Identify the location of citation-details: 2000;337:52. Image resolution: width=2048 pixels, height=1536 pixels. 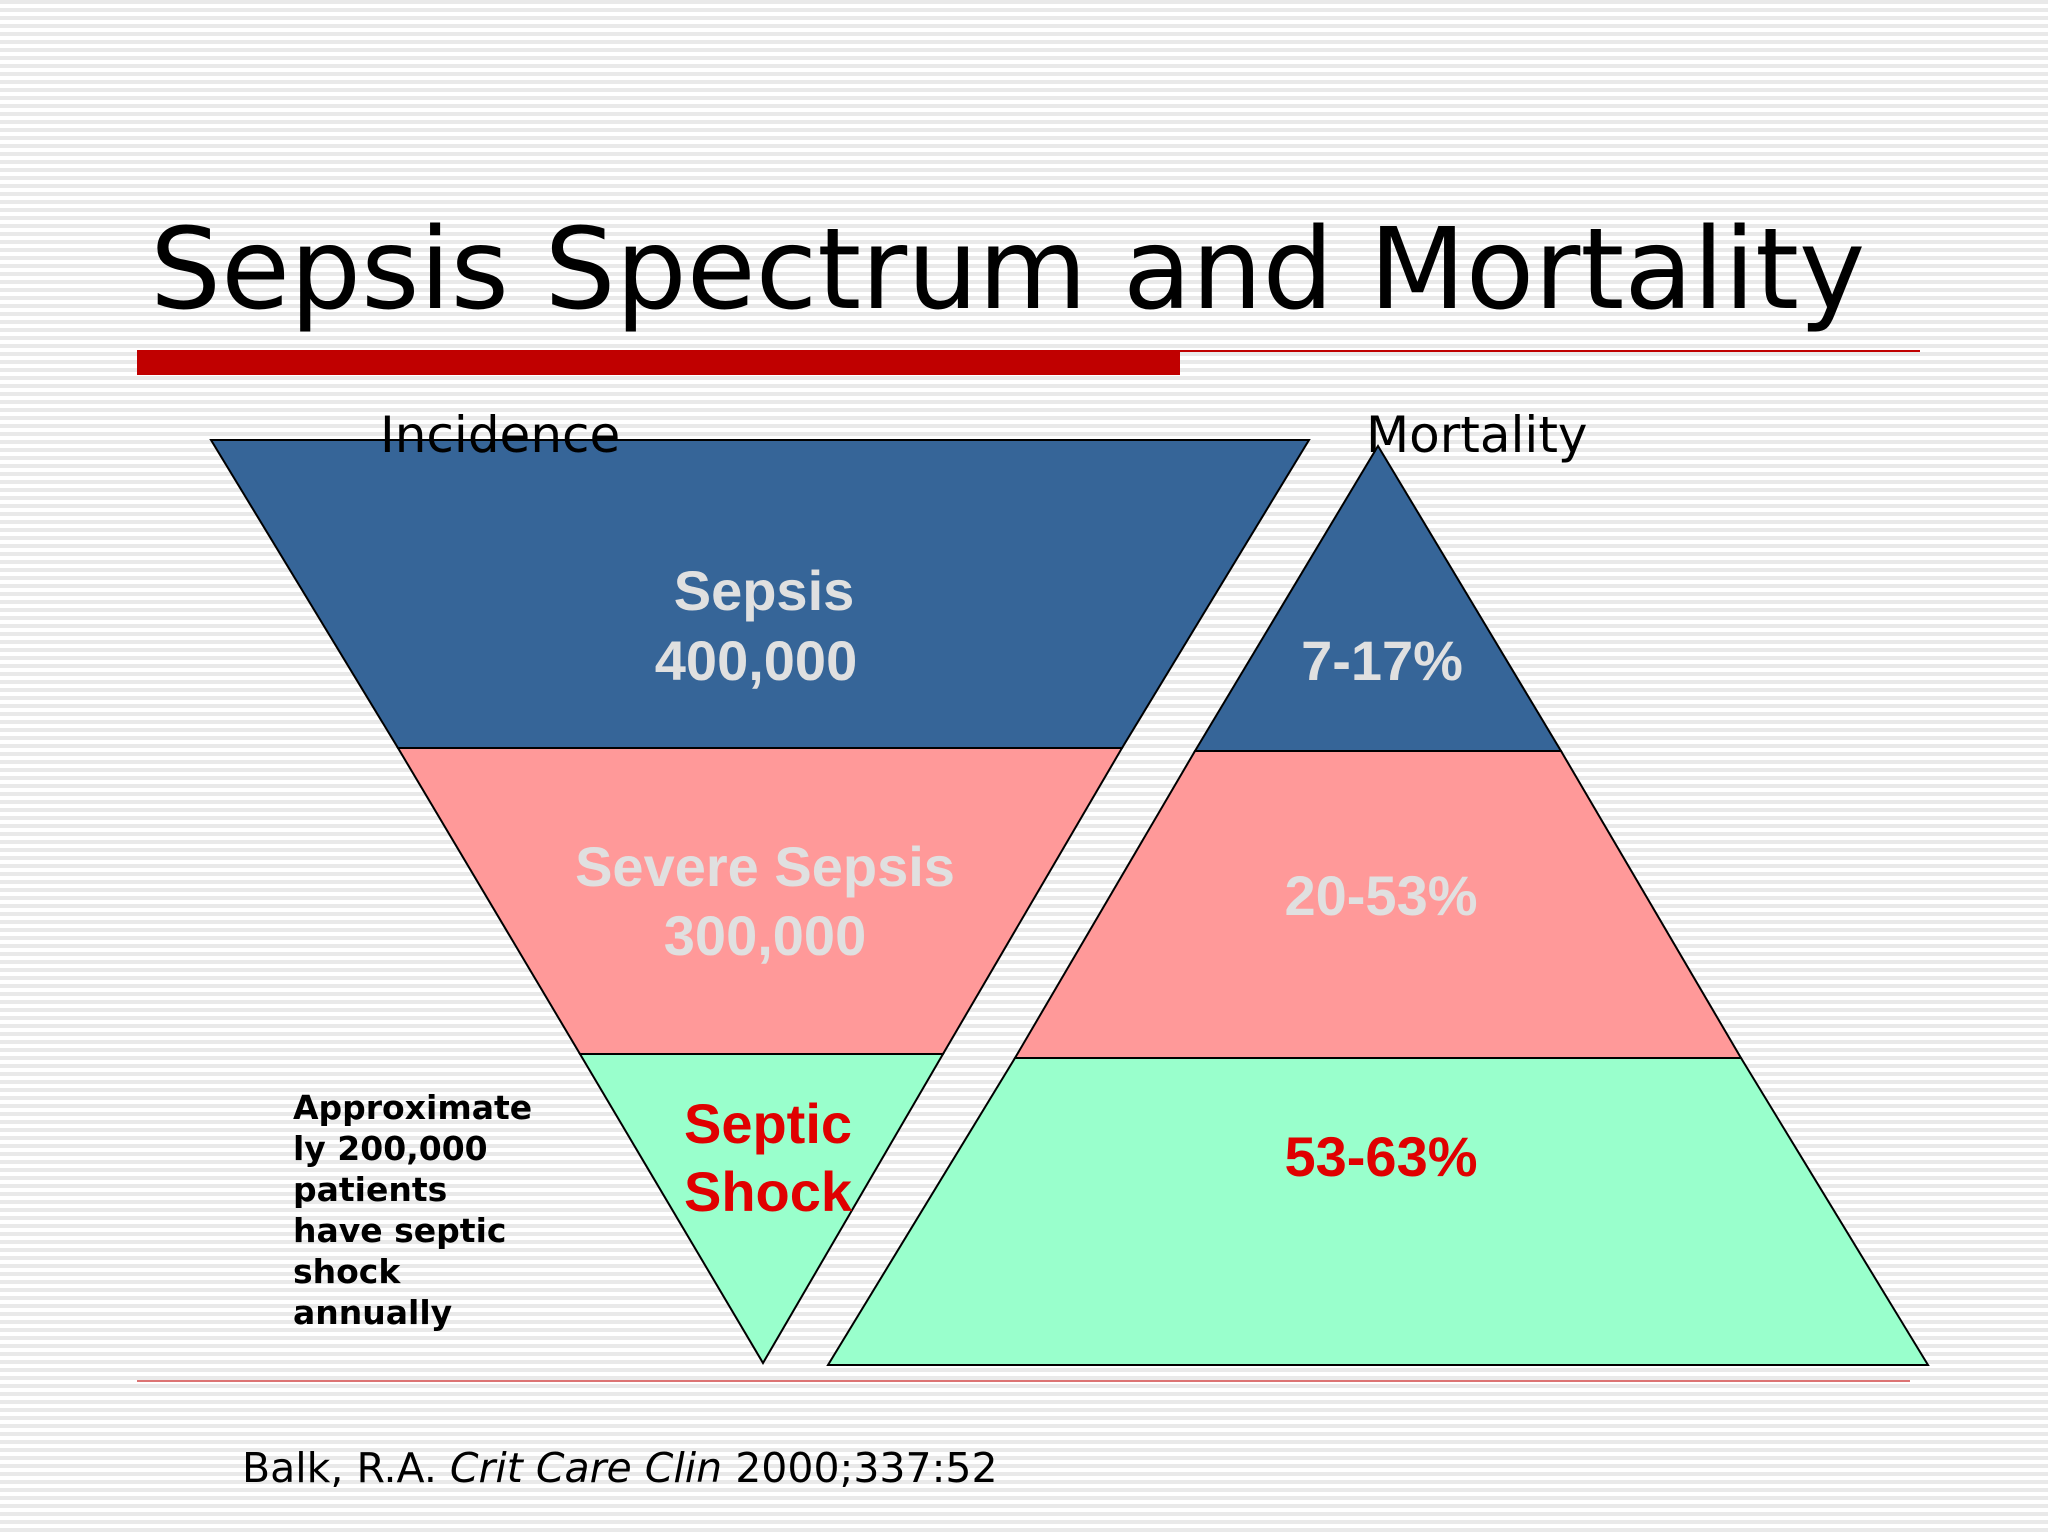
(860, 1468).